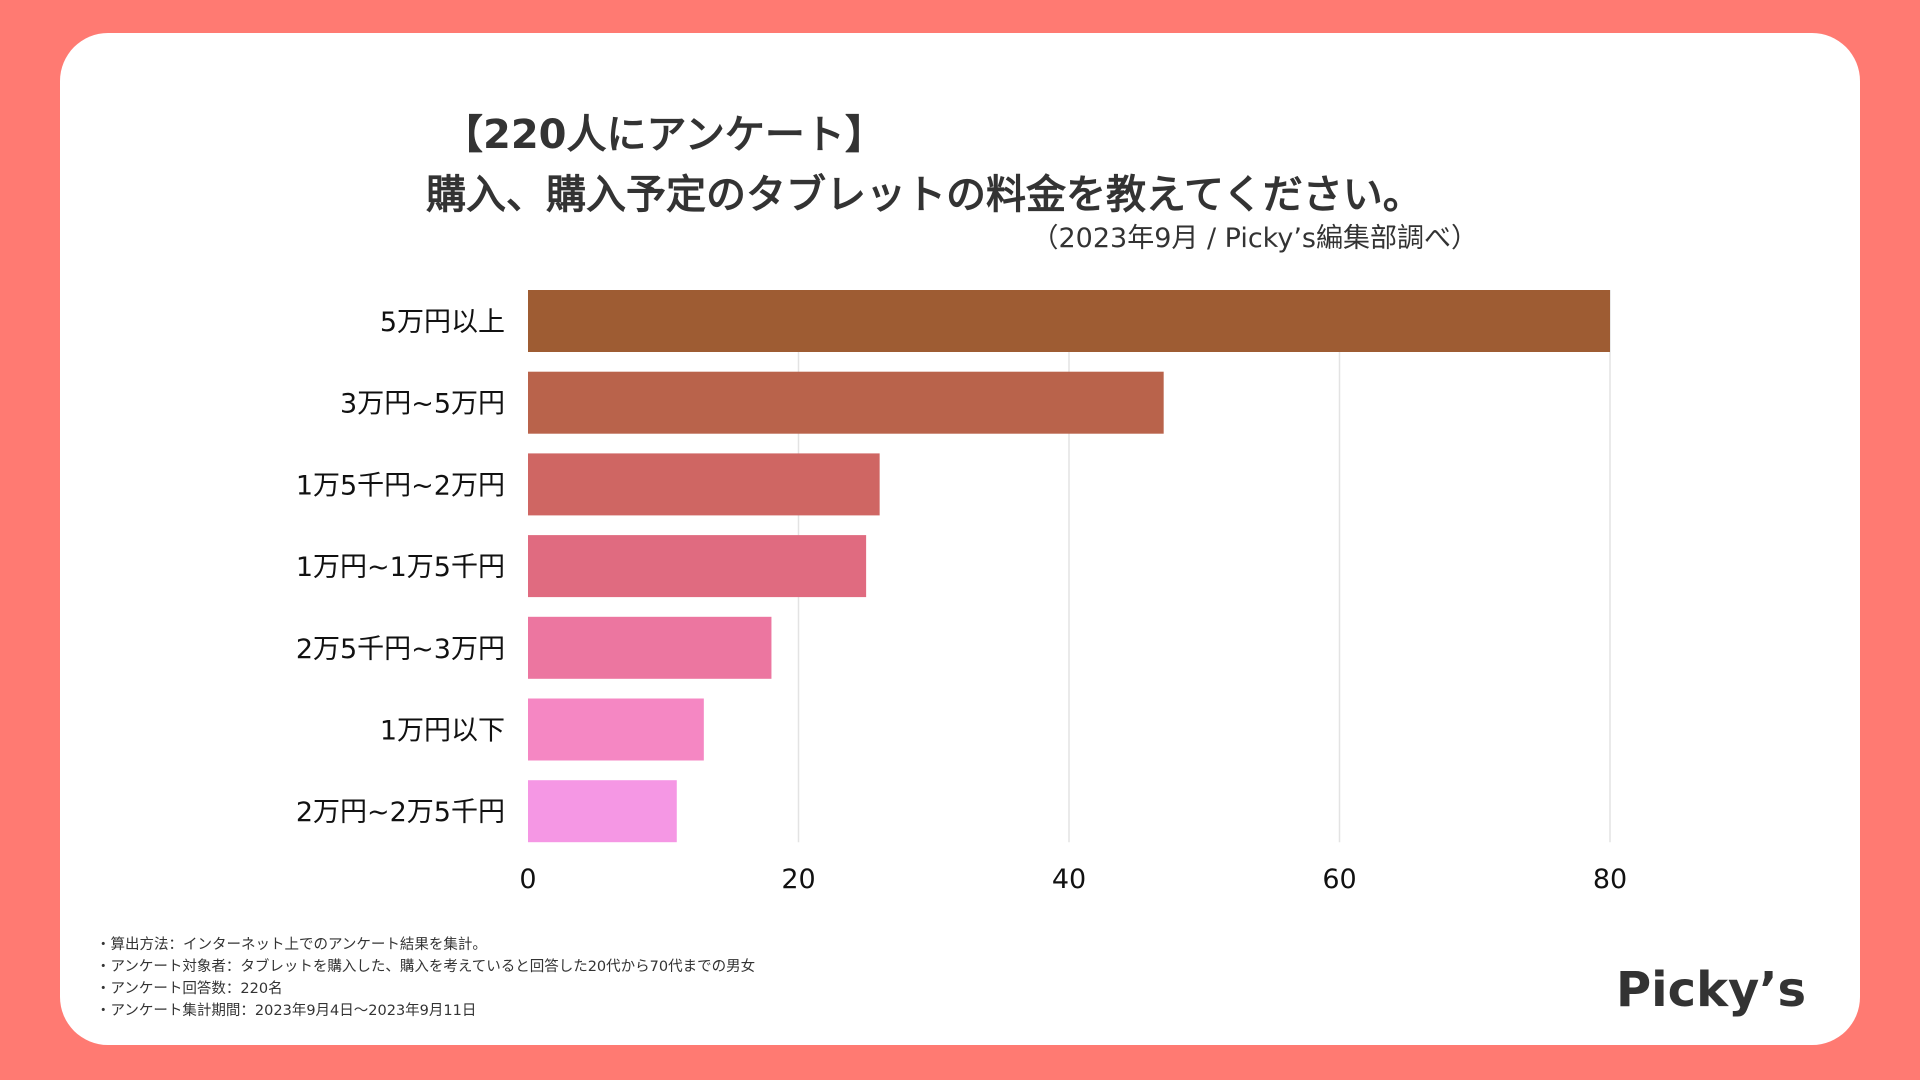 Image resolution: width=1920 pixels, height=1080 pixels. What do you see at coordinates (442, 731) in the screenshot?
I see `category-label: 1万円以下` at bounding box center [442, 731].